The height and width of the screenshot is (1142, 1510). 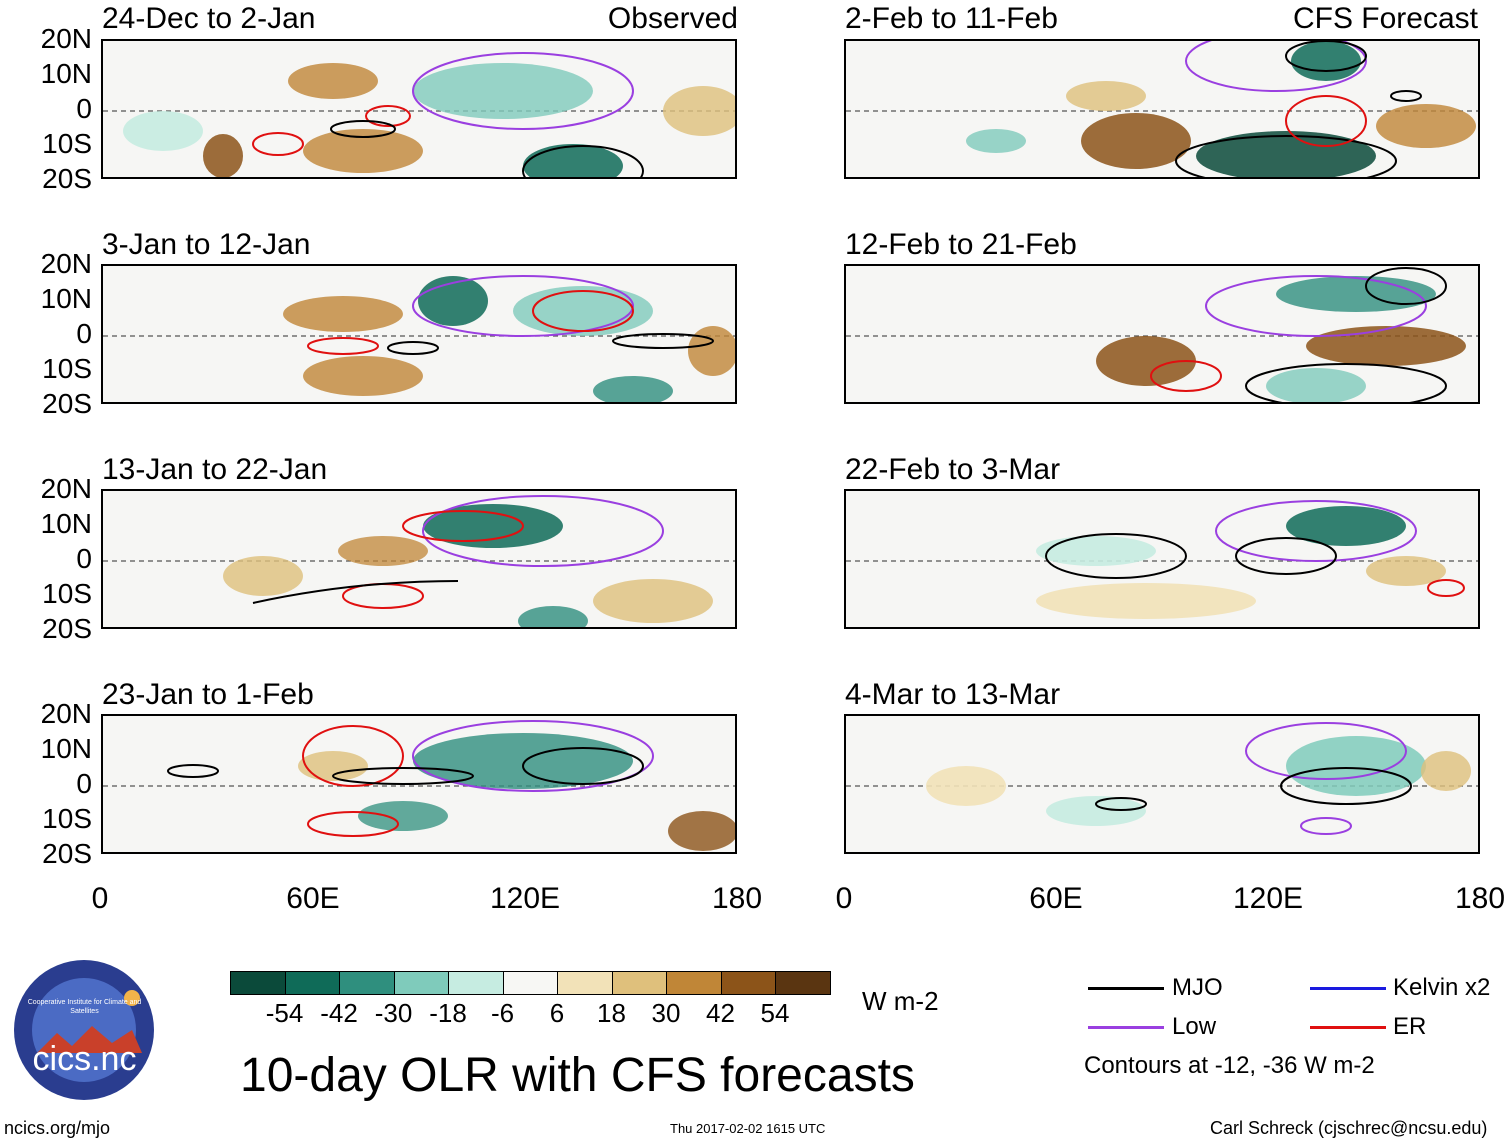 What do you see at coordinates (900, 1001) in the screenshot?
I see `colorbar-unit: W m-2` at bounding box center [900, 1001].